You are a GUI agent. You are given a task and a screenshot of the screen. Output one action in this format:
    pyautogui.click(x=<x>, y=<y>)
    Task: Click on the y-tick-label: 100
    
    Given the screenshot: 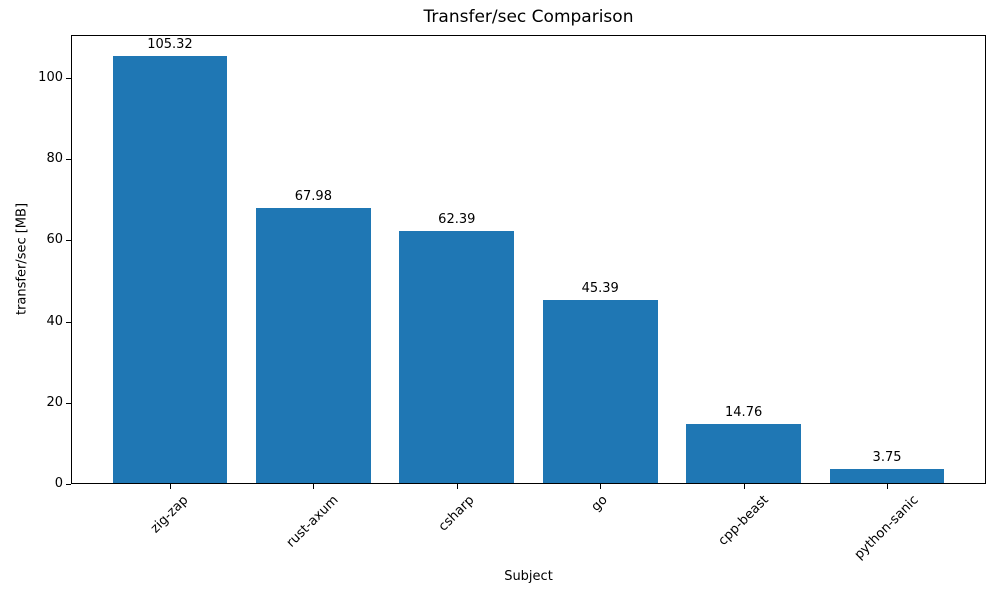 What is the action you would take?
    pyautogui.click(x=50, y=78)
    